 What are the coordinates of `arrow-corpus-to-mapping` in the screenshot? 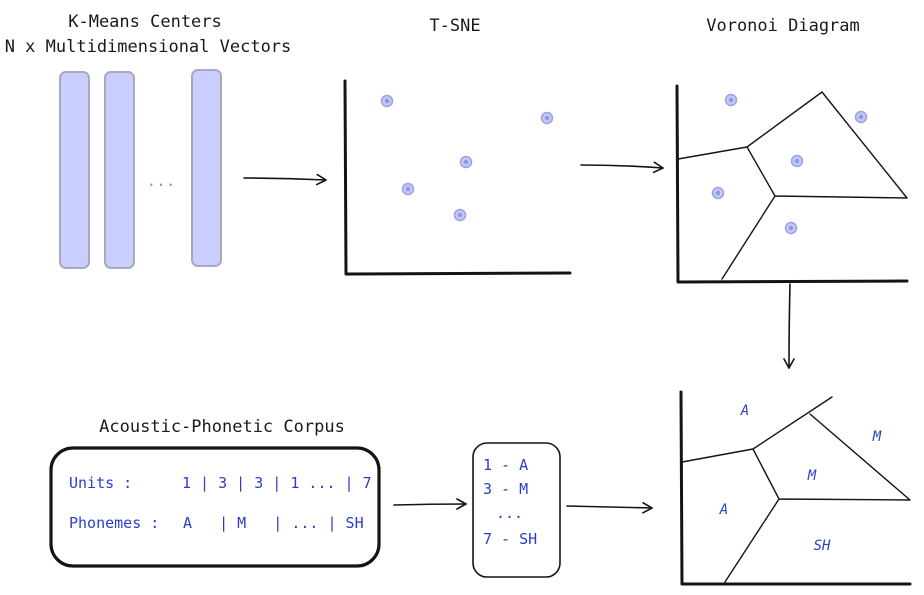 It's located at (430, 504).